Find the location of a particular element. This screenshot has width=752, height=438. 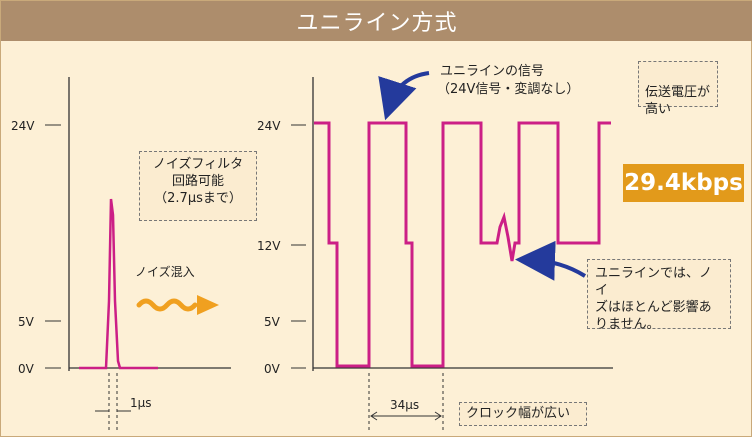

filter-note-line2: 回路可能 is located at coordinates (197, 181).